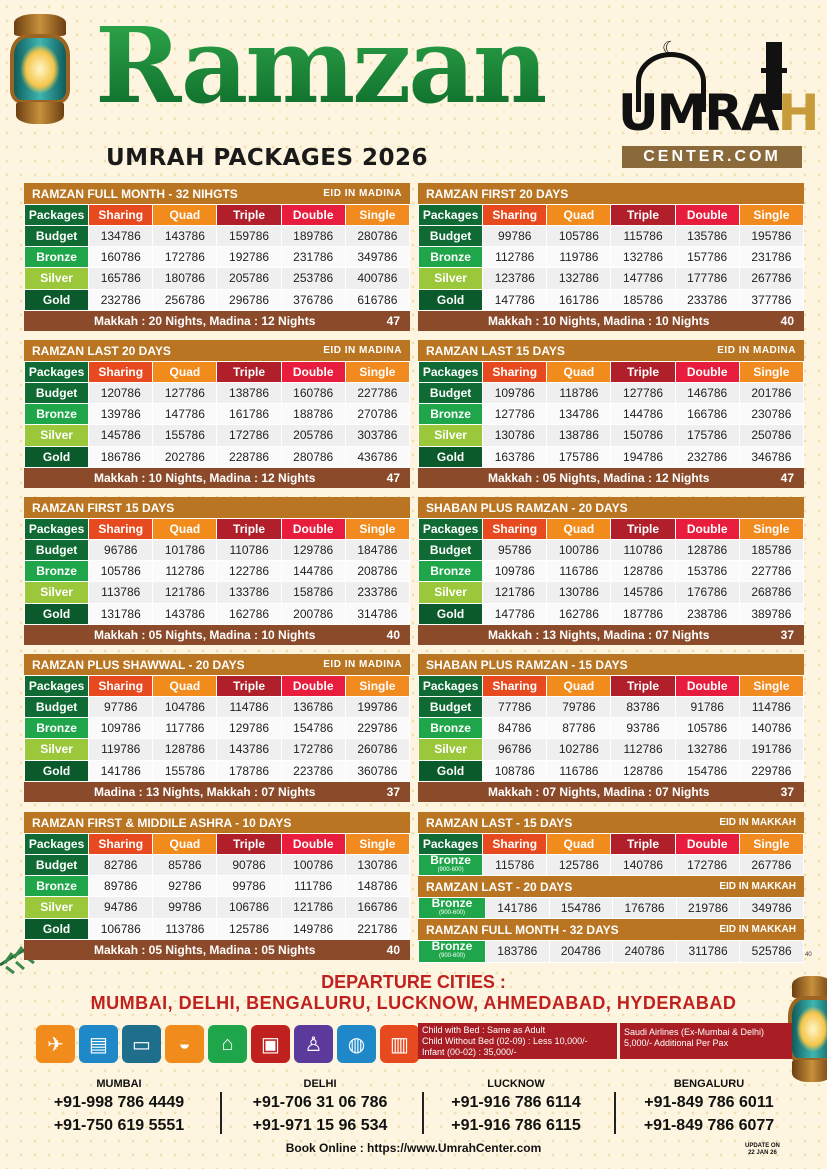 This screenshot has height=1169, width=827. Describe the element at coordinates (119, 1125) in the screenshot. I see `phone-number: +91-750 619 5551` at that location.